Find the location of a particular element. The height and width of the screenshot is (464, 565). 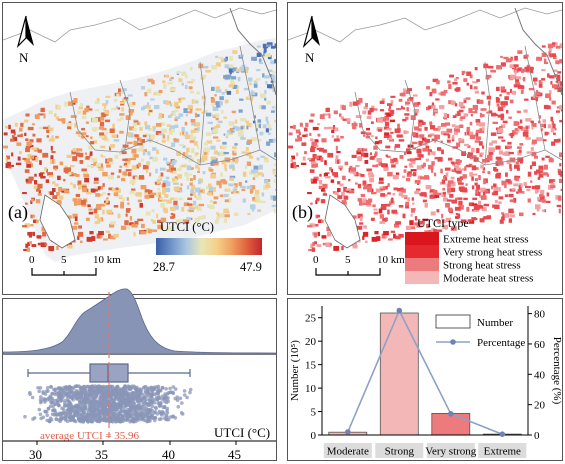

panel-a-bay is located at coordinates (57, 221).